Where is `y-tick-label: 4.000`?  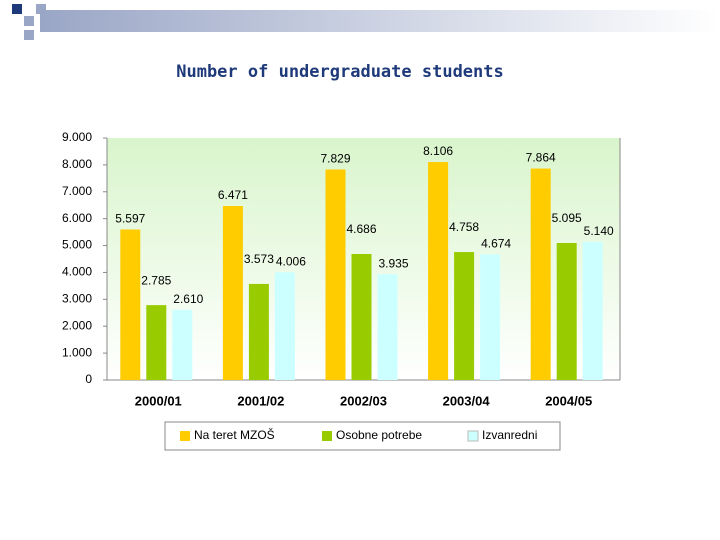
y-tick-label: 4.000 is located at coordinates (77, 272).